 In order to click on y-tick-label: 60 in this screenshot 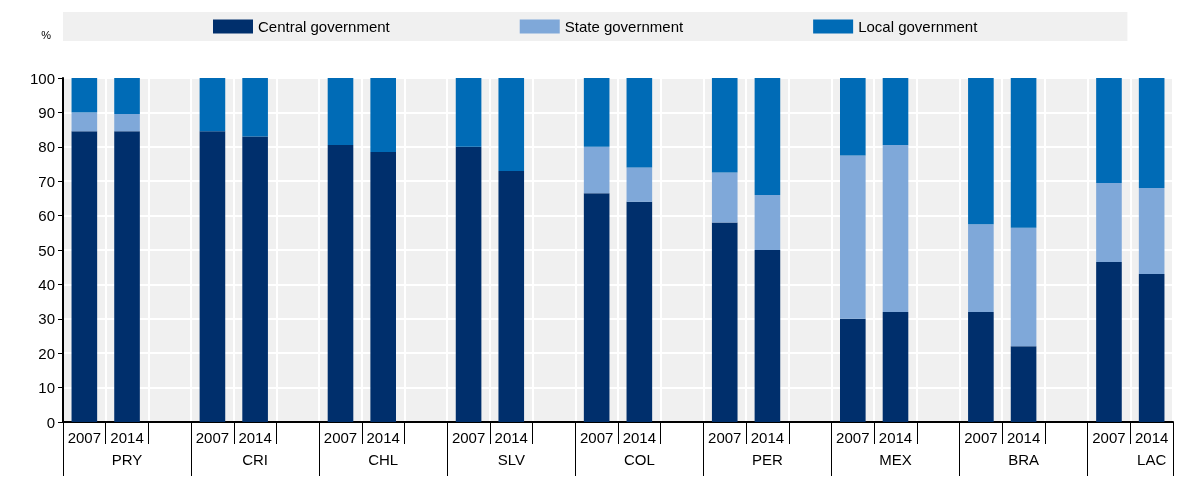, I will do `click(46, 216)`.